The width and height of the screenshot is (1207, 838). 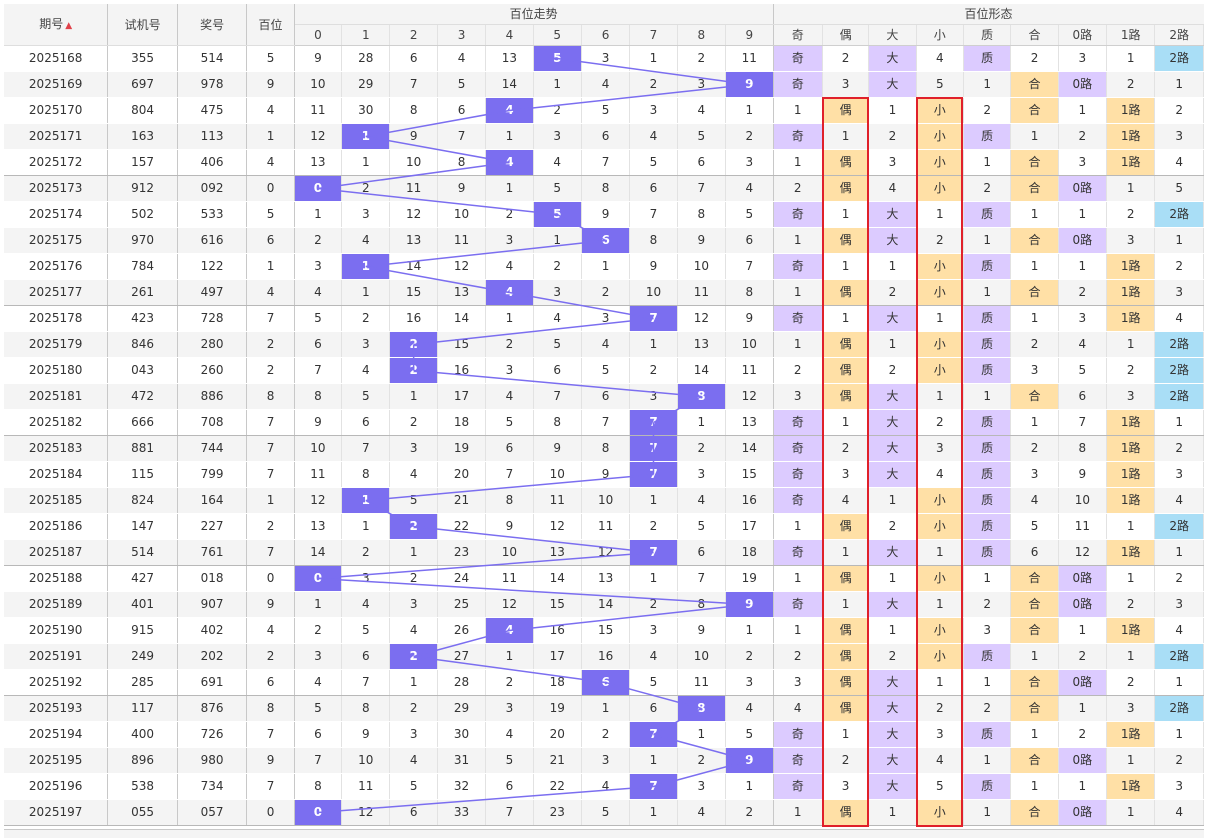 I want to click on form-cell-5: 合, so click(x=1034, y=162).